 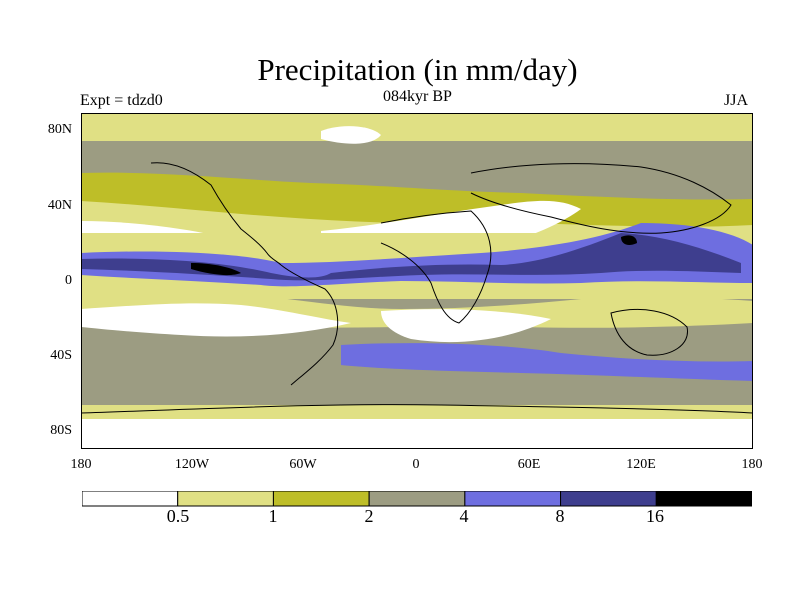 I want to click on colorbar-tick-label: 1, so click(x=273, y=516).